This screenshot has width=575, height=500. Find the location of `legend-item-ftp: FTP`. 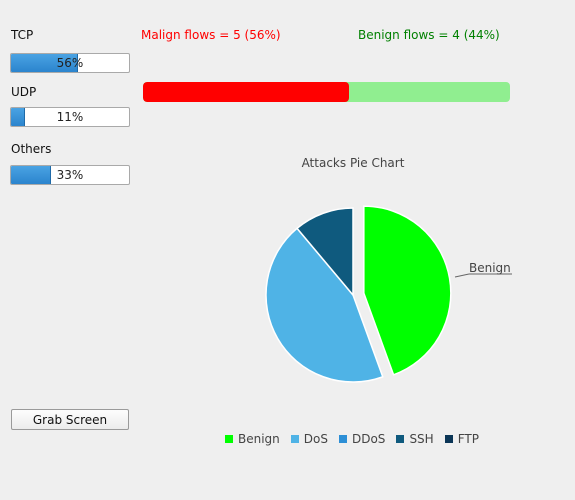

legend-item-ftp: FTP is located at coordinates (461, 439).